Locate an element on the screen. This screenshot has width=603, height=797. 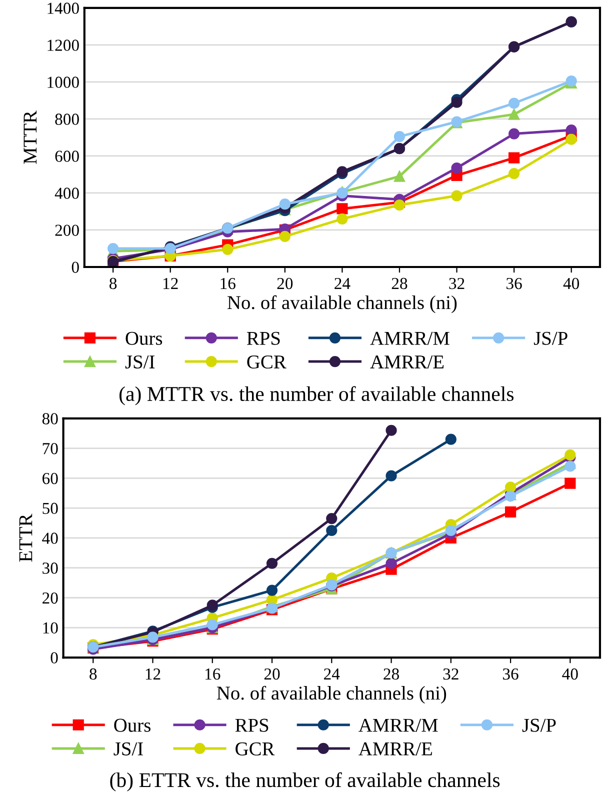
y-tick-label: 600 is located at coordinates (67, 156).